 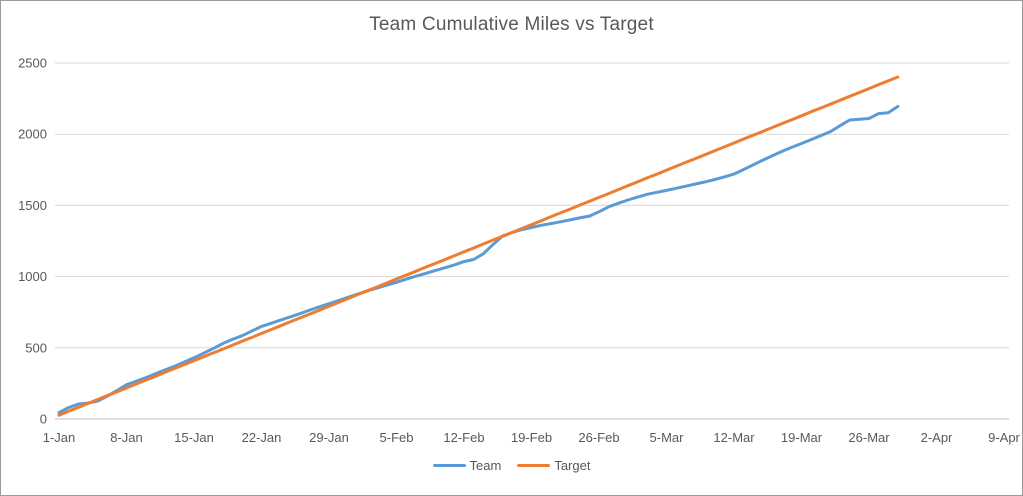 I want to click on x-tick-label: 8-Jan, so click(x=126, y=437).